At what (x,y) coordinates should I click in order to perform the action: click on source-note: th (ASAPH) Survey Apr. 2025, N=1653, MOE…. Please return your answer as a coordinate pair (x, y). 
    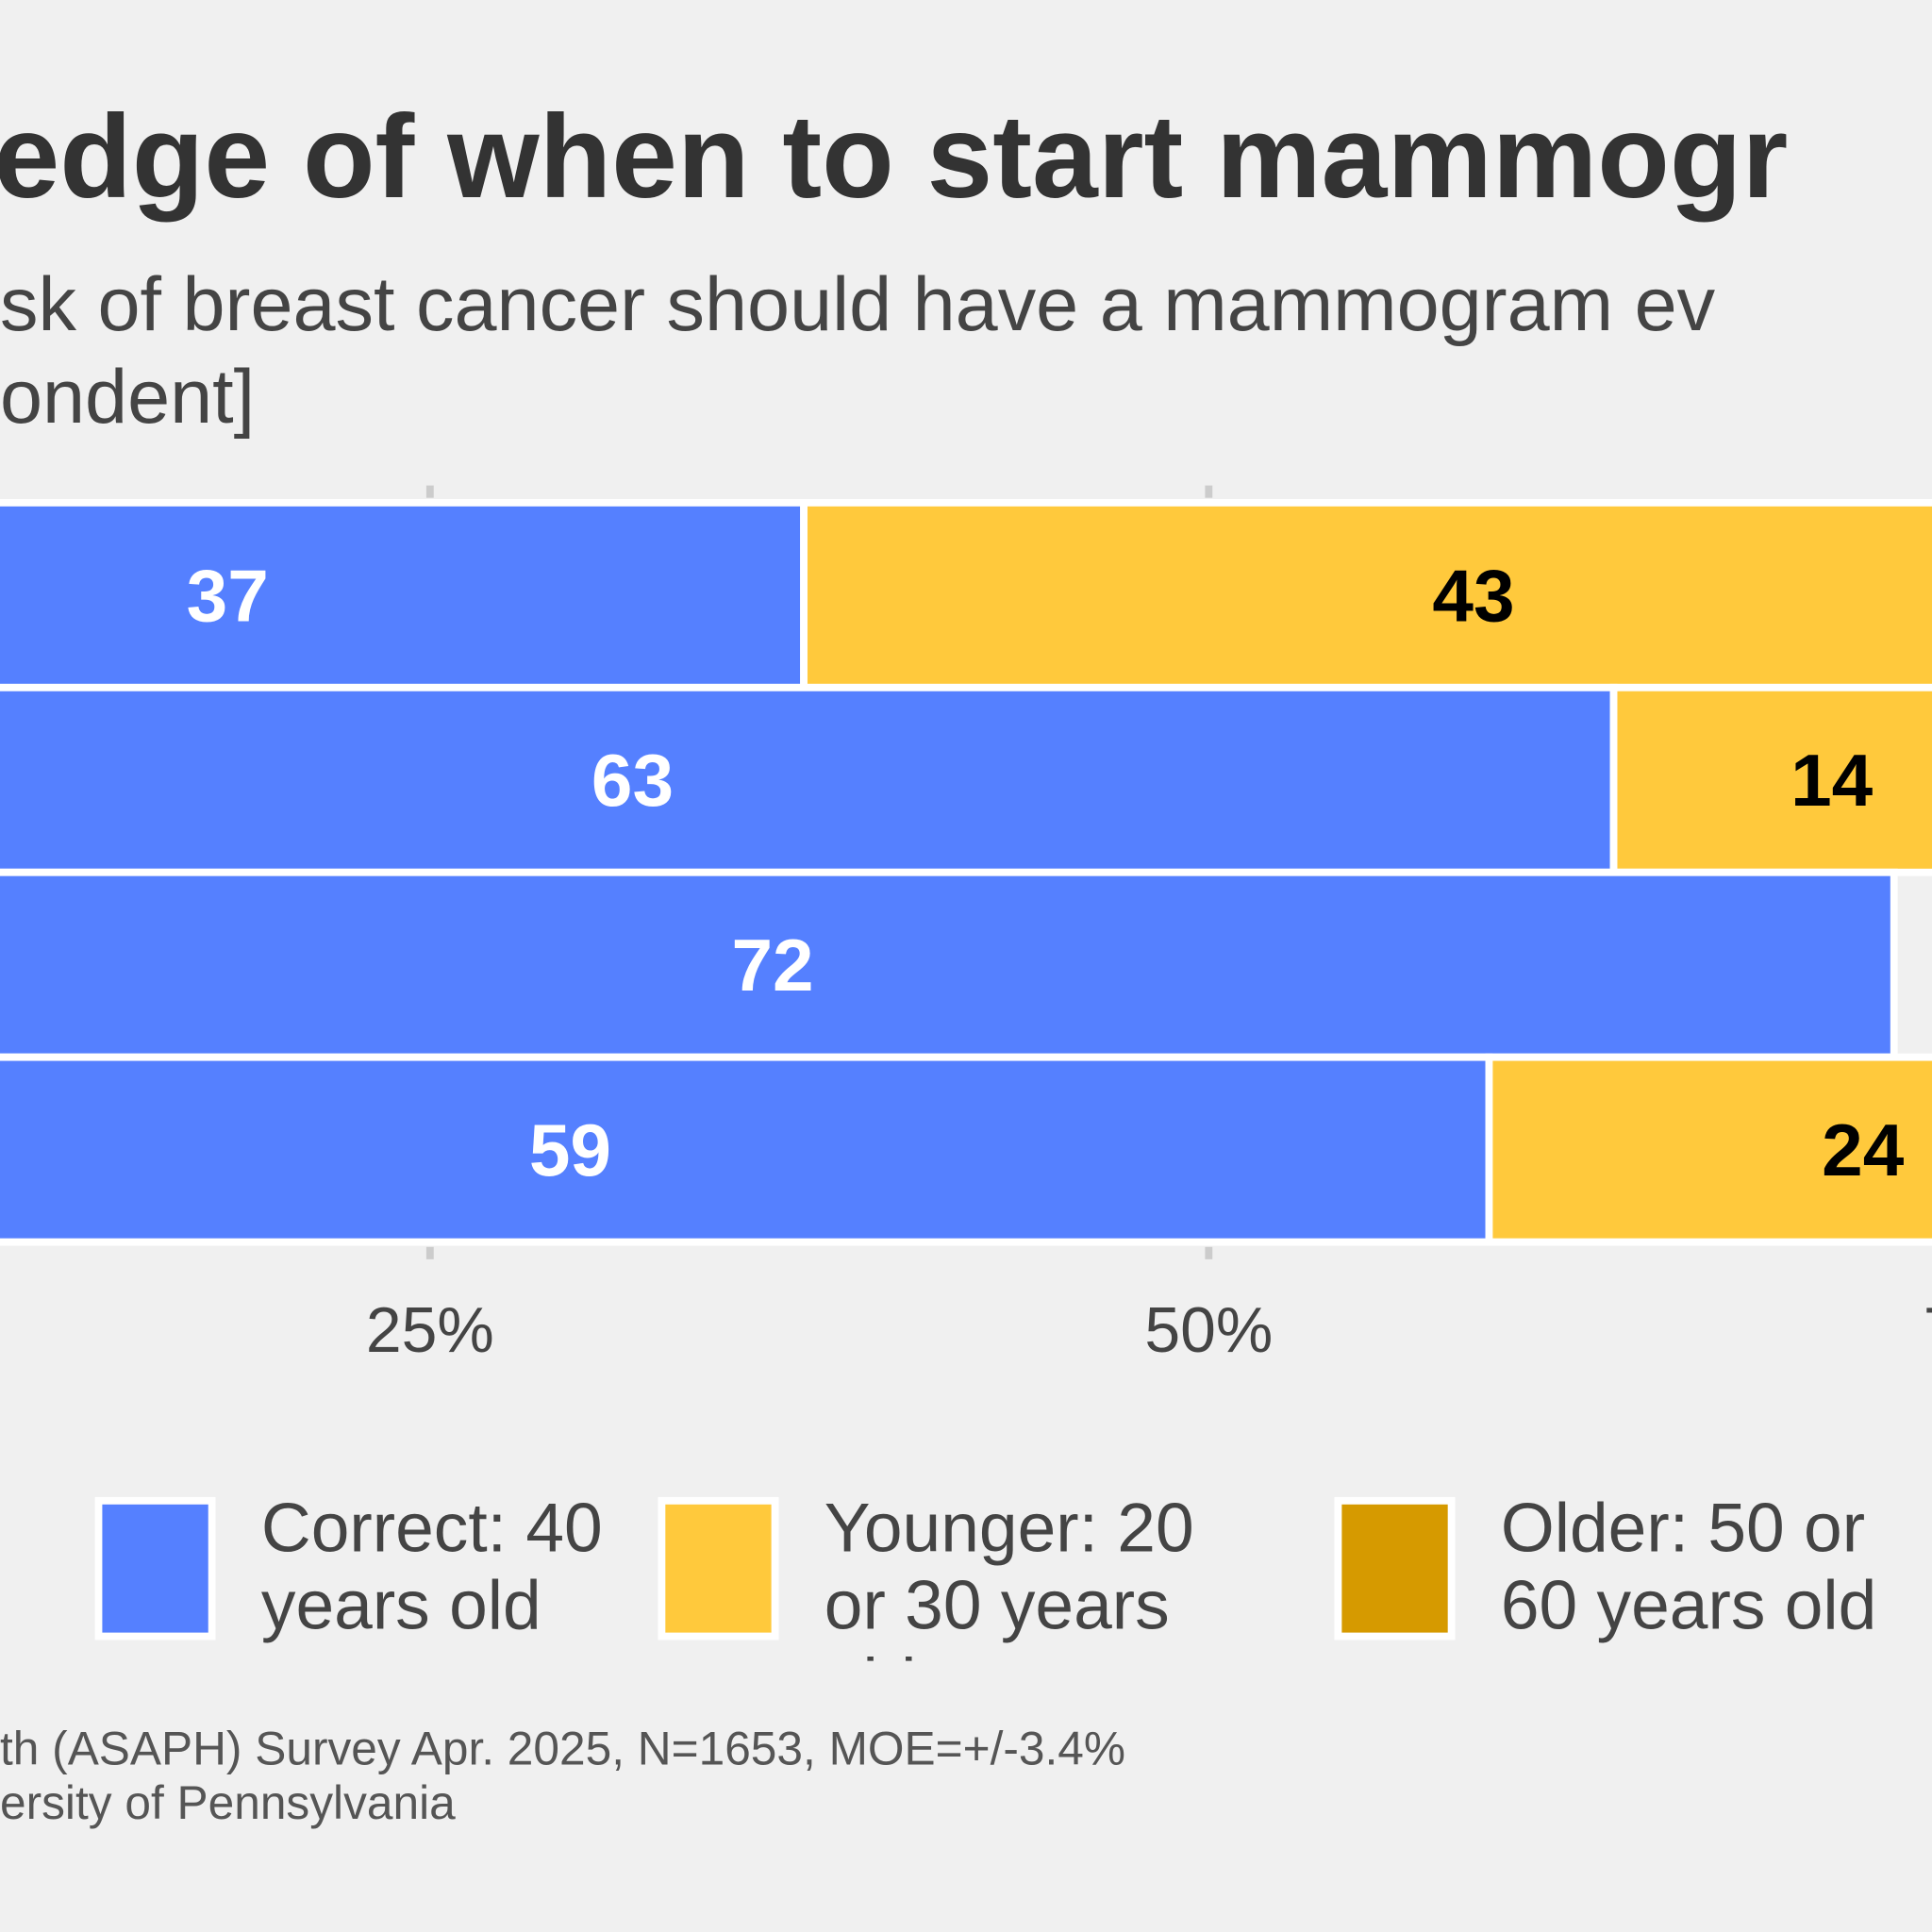
    Looking at the image, I should click on (562, 1748).